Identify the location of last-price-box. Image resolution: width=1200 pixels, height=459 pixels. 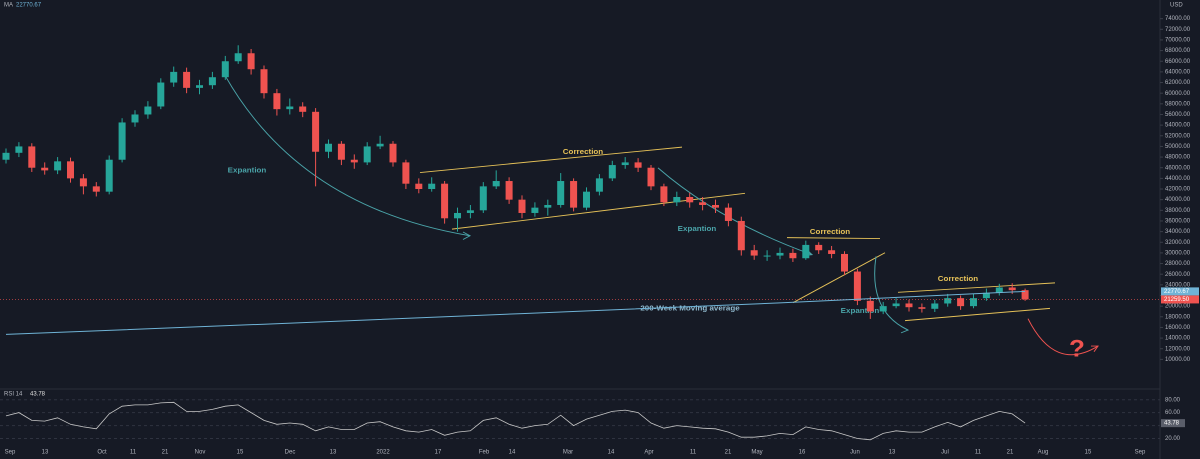
(1180, 299).